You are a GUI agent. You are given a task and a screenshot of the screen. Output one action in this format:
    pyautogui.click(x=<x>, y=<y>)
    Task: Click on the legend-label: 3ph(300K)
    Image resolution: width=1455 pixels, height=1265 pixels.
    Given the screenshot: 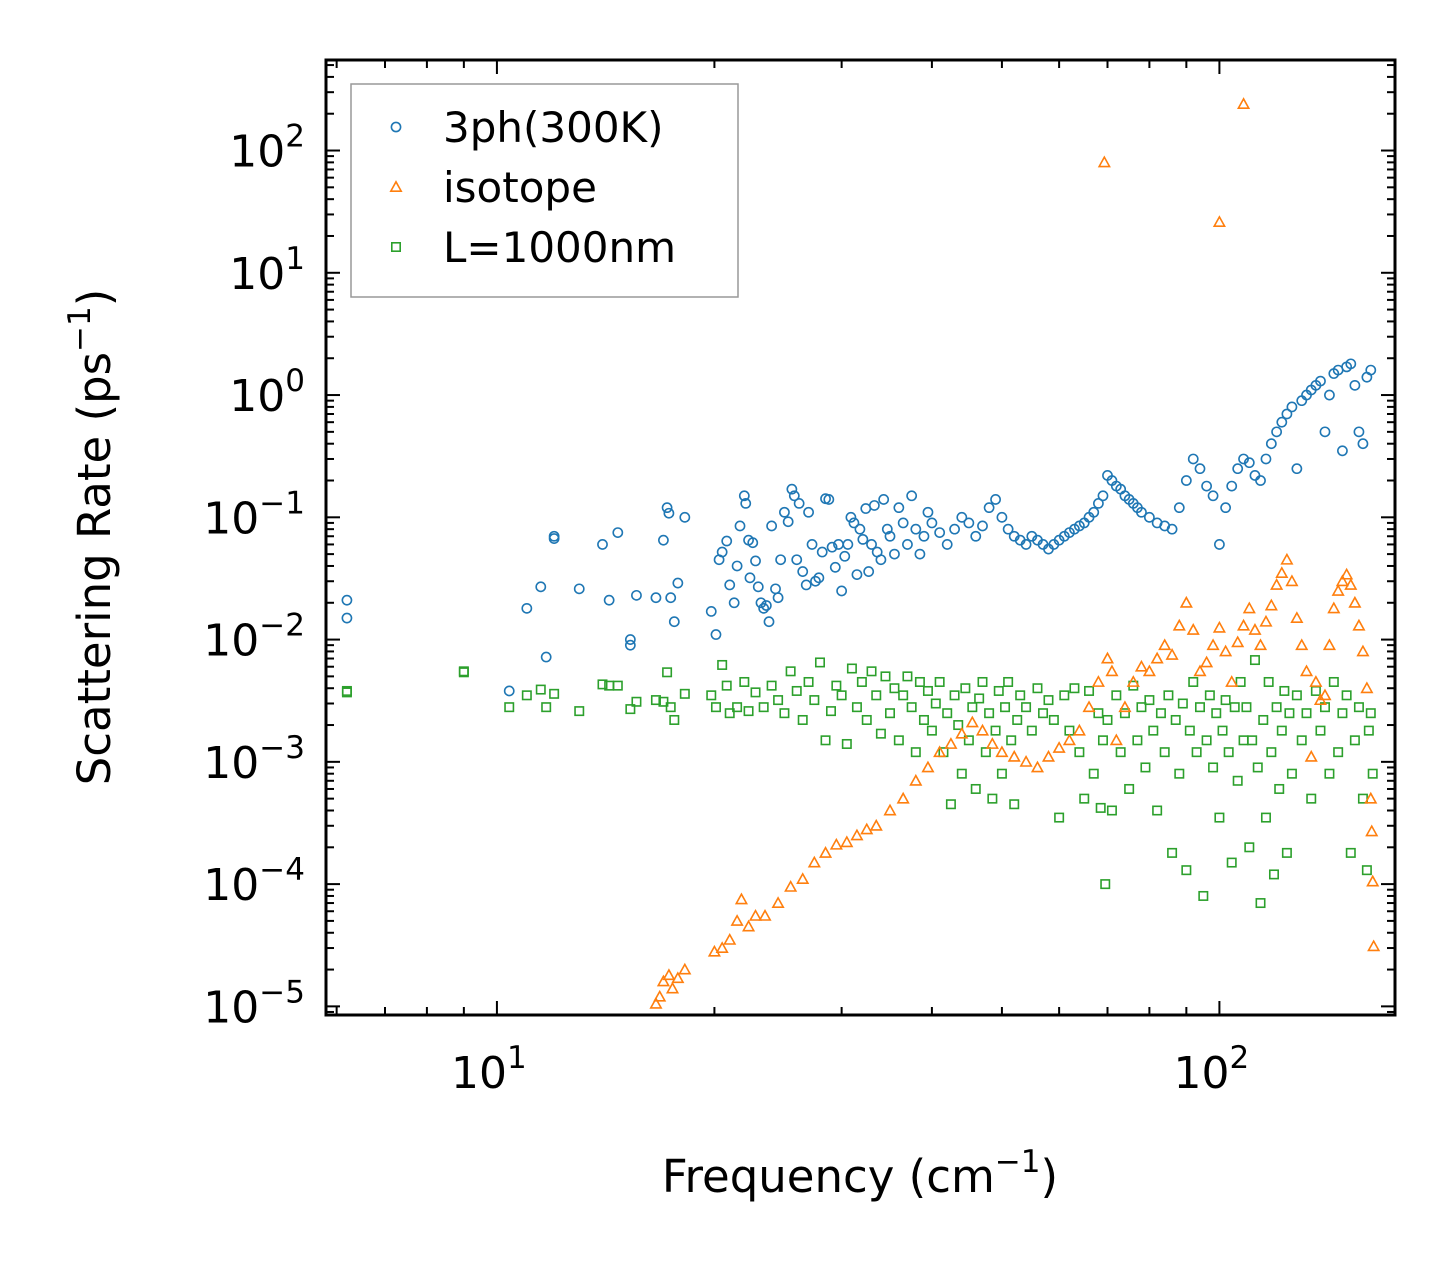 What is the action you would take?
    pyautogui.click(x=553, y=127)
    